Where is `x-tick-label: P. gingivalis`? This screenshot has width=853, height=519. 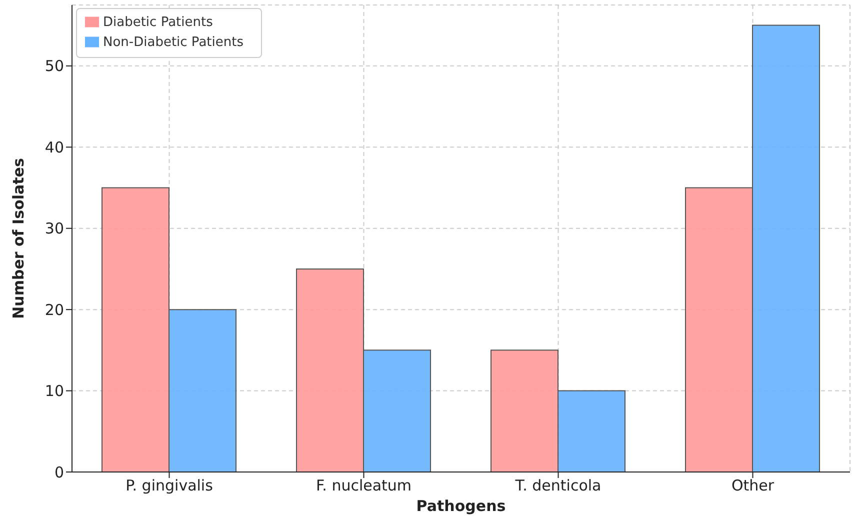 x-tick-label: P. gingivalis is located at coordinates (170, 485).